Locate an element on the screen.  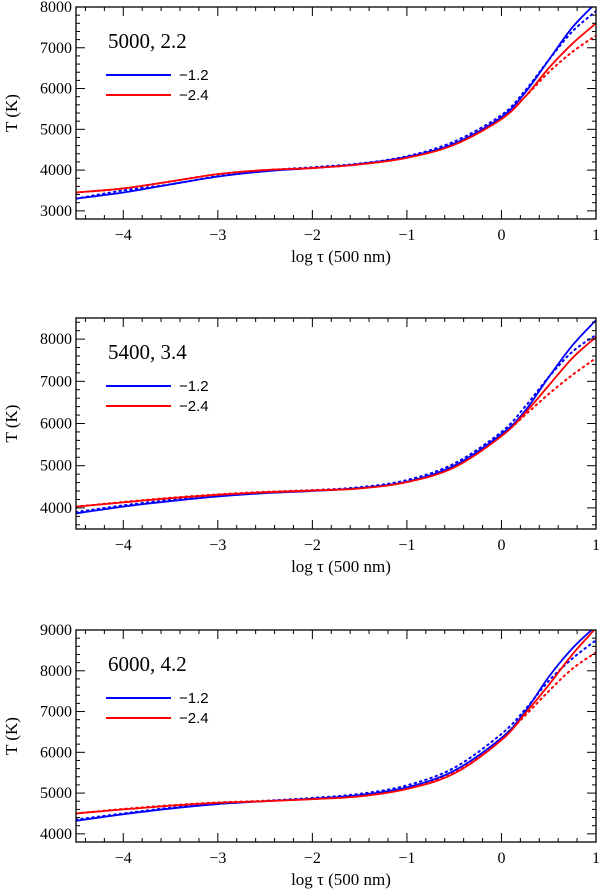
panel-title: 6000, 4.2 is located at coordinates (147, 664).